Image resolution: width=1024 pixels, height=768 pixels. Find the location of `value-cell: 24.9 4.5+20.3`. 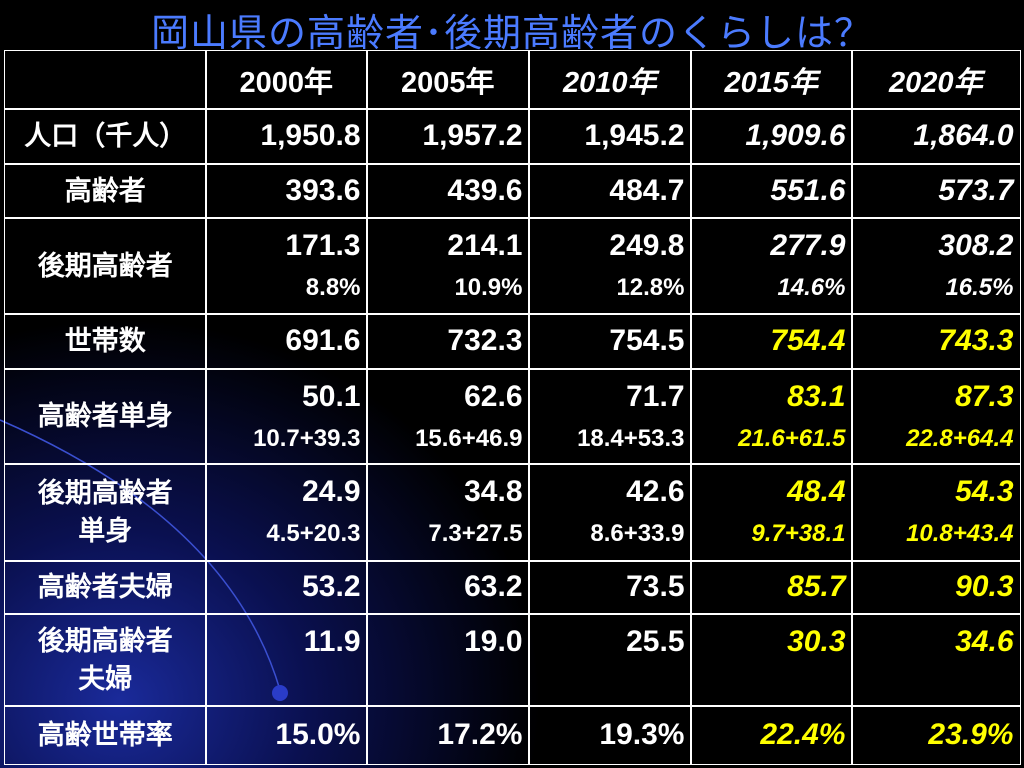

value-cell: 24.9 4.5+20.3 is located at coordinates (286, 512).